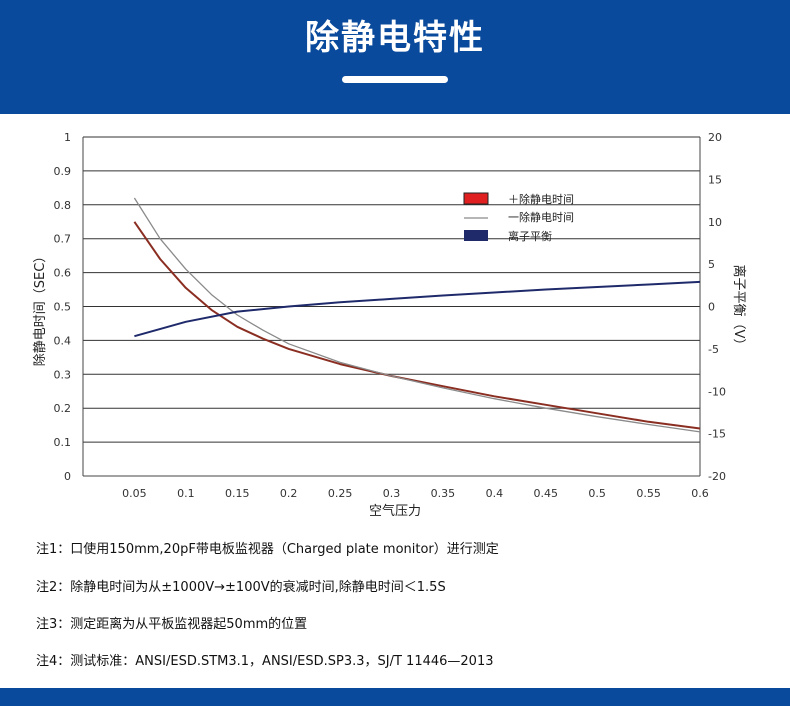 The height and width of the screenshot is (706, 790). I want to click on legend-swatch-balance, so click(476, 235).